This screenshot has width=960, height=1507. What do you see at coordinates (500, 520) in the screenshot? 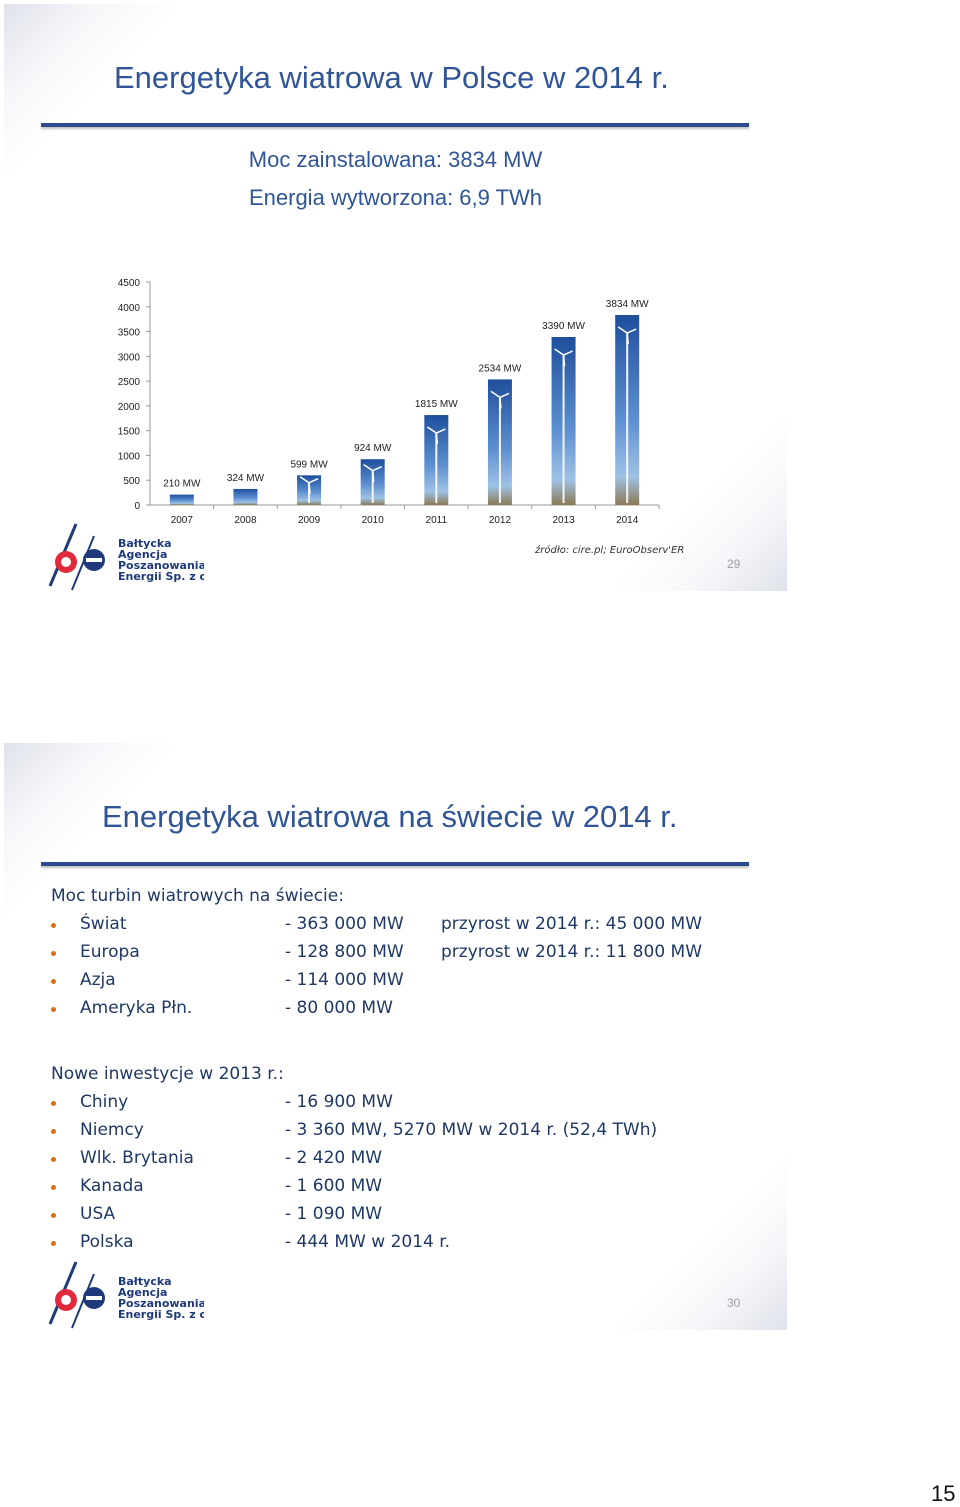
I see `x-tick-label: 2012` at bounding box center [500, 520].